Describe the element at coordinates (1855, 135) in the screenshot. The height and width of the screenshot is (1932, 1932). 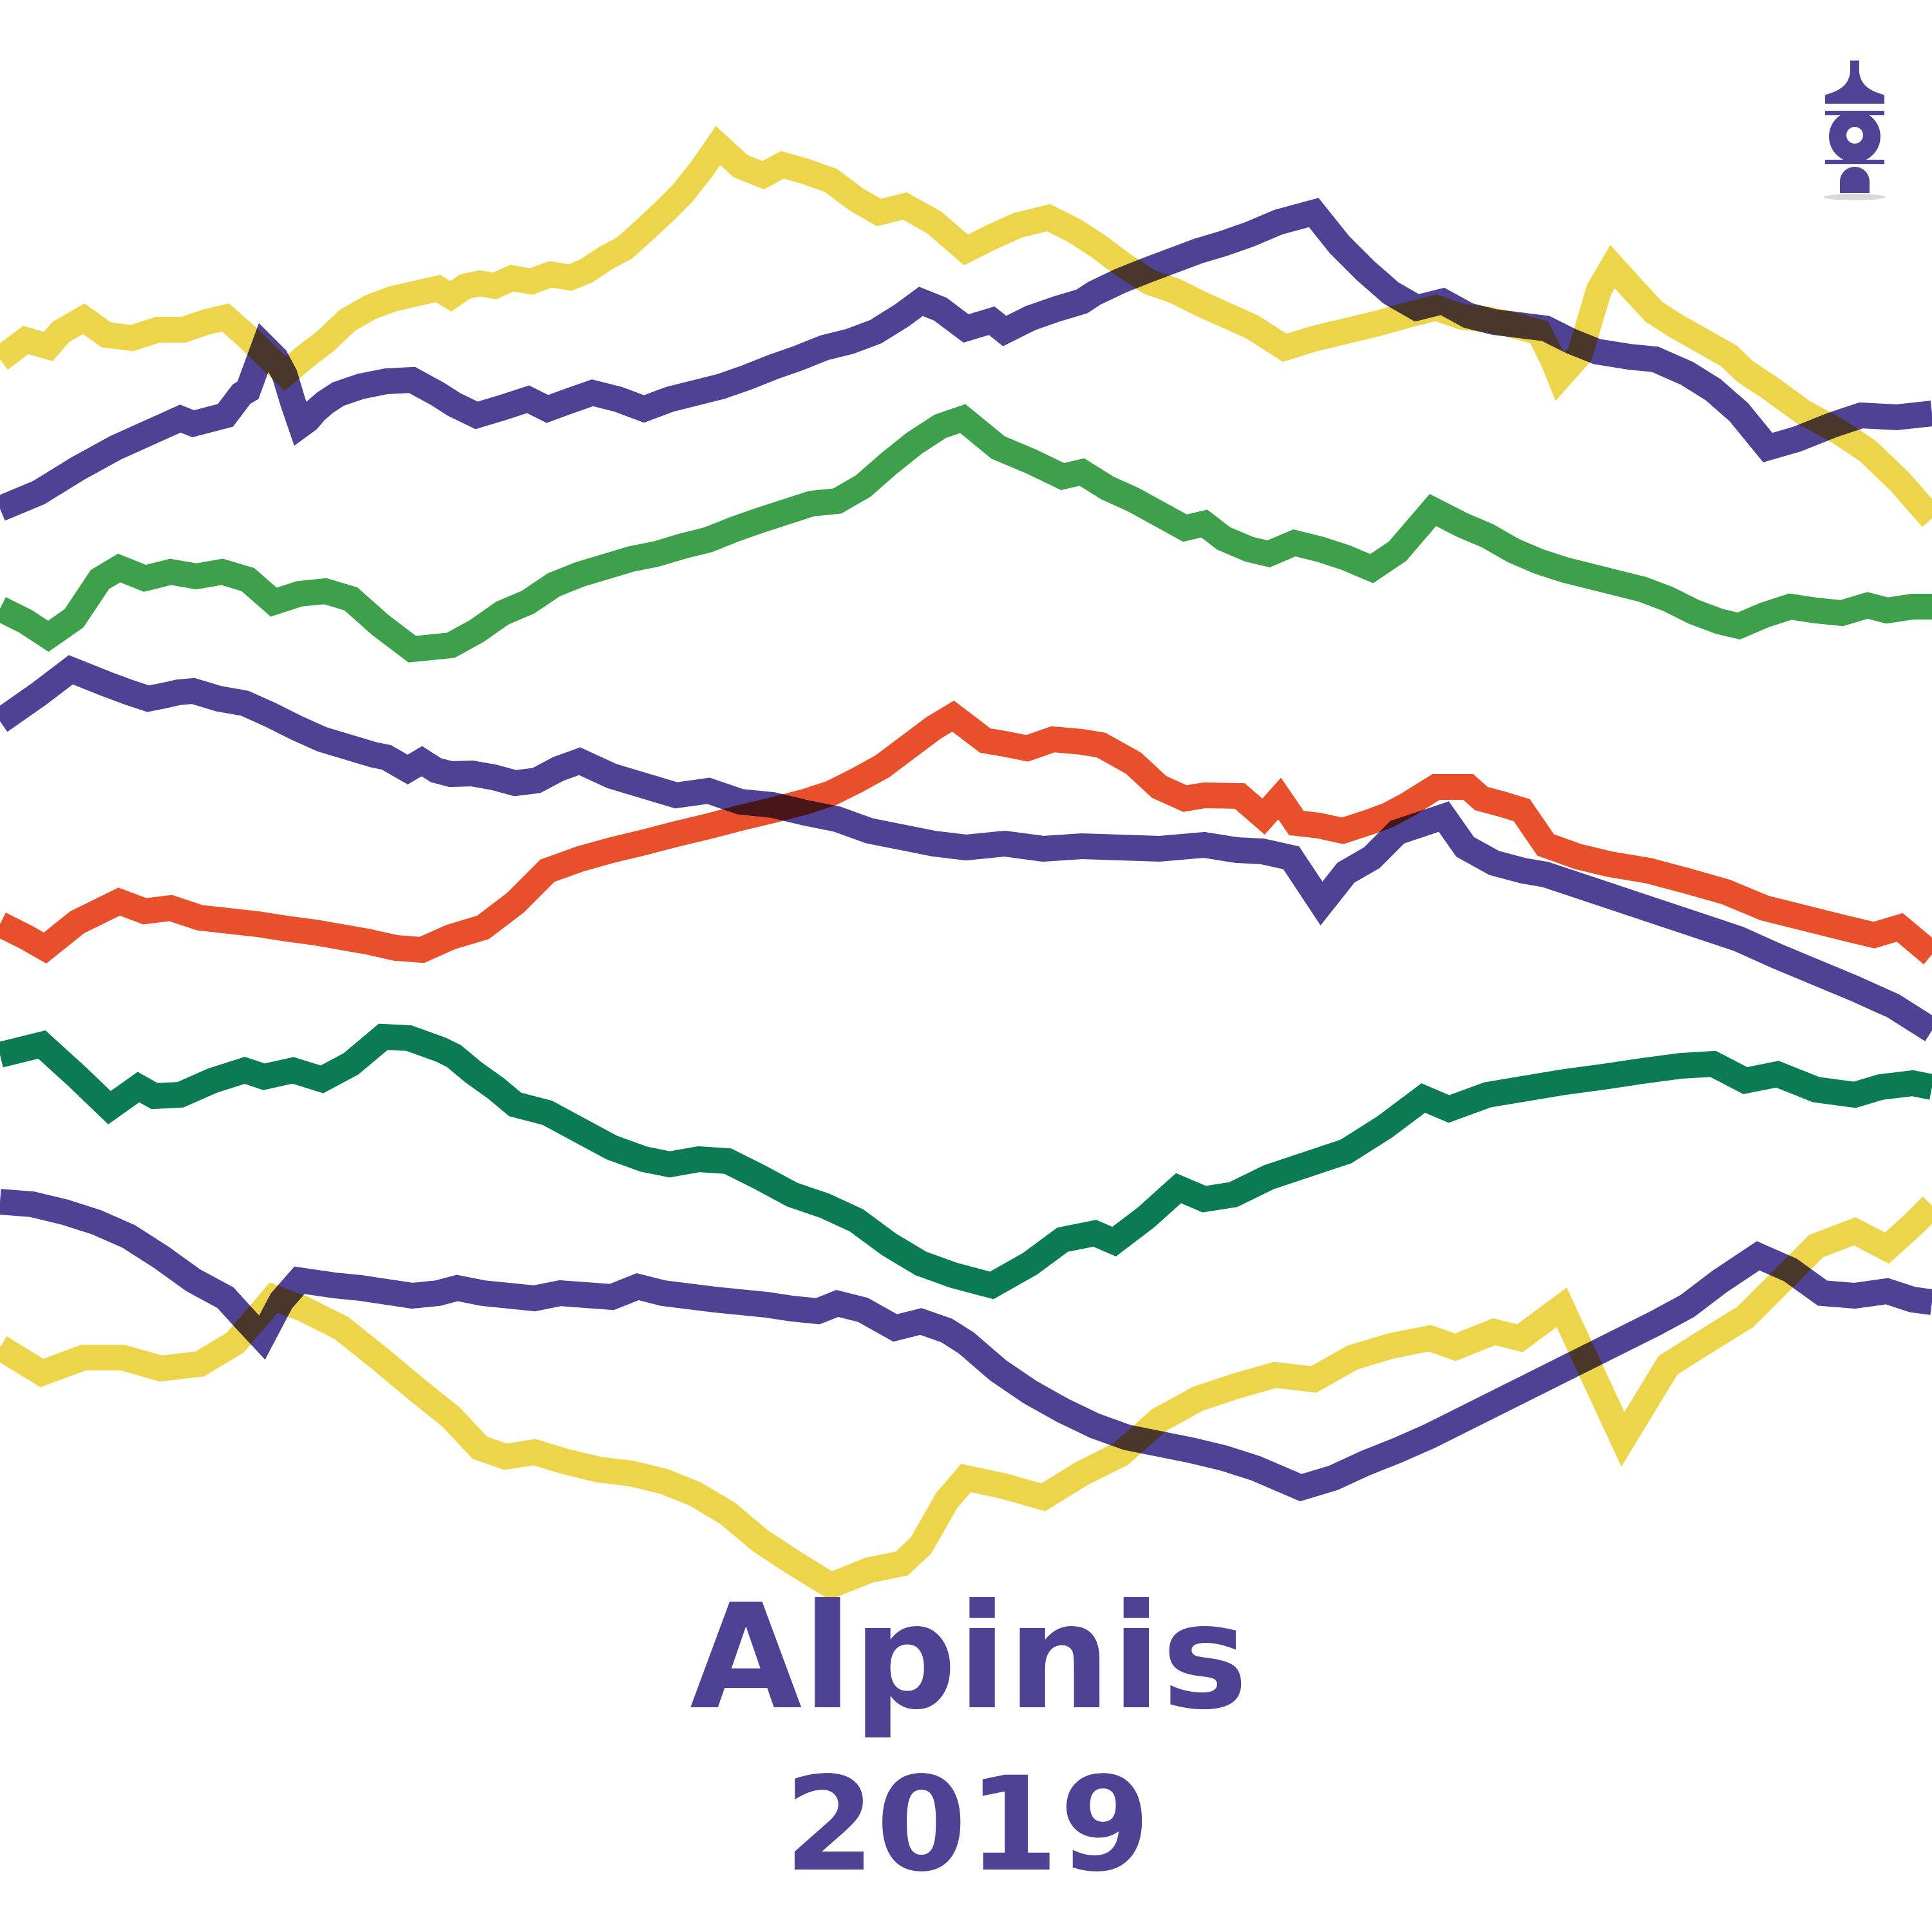
I see `logo-donut-hole` at that location.